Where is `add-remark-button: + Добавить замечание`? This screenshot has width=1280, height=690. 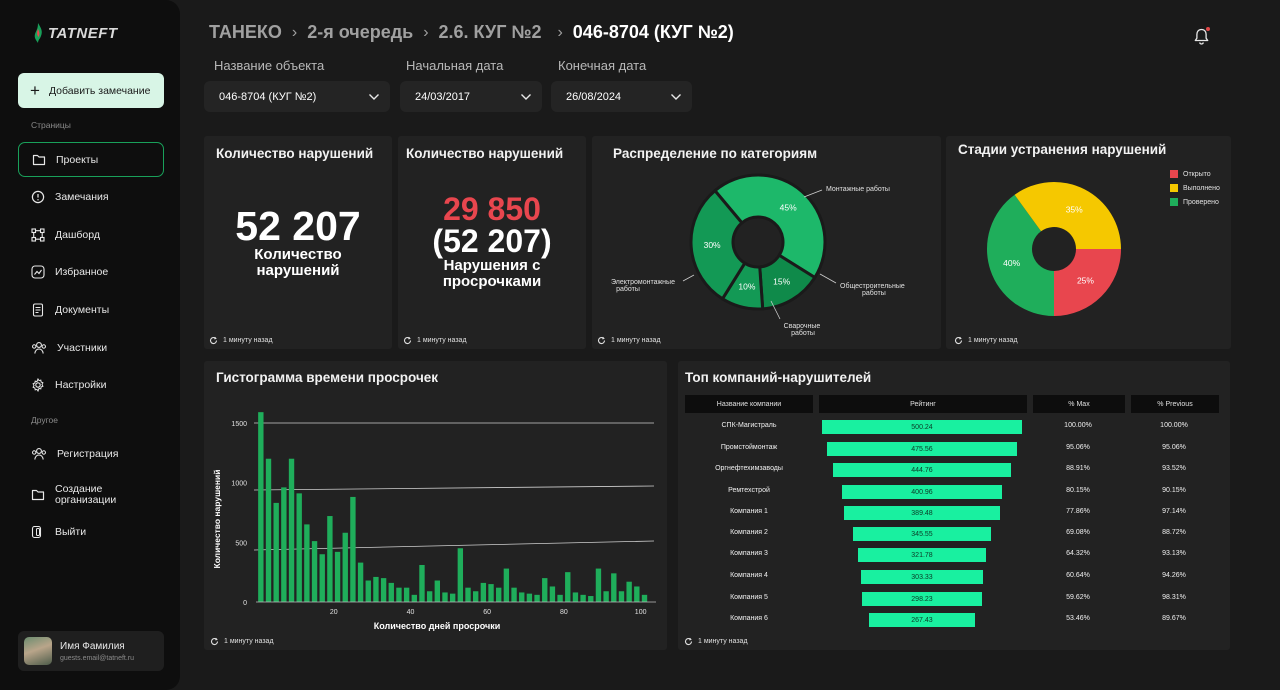 add-remark-button: + Добавить замечание is located at coordinates (91, 90).